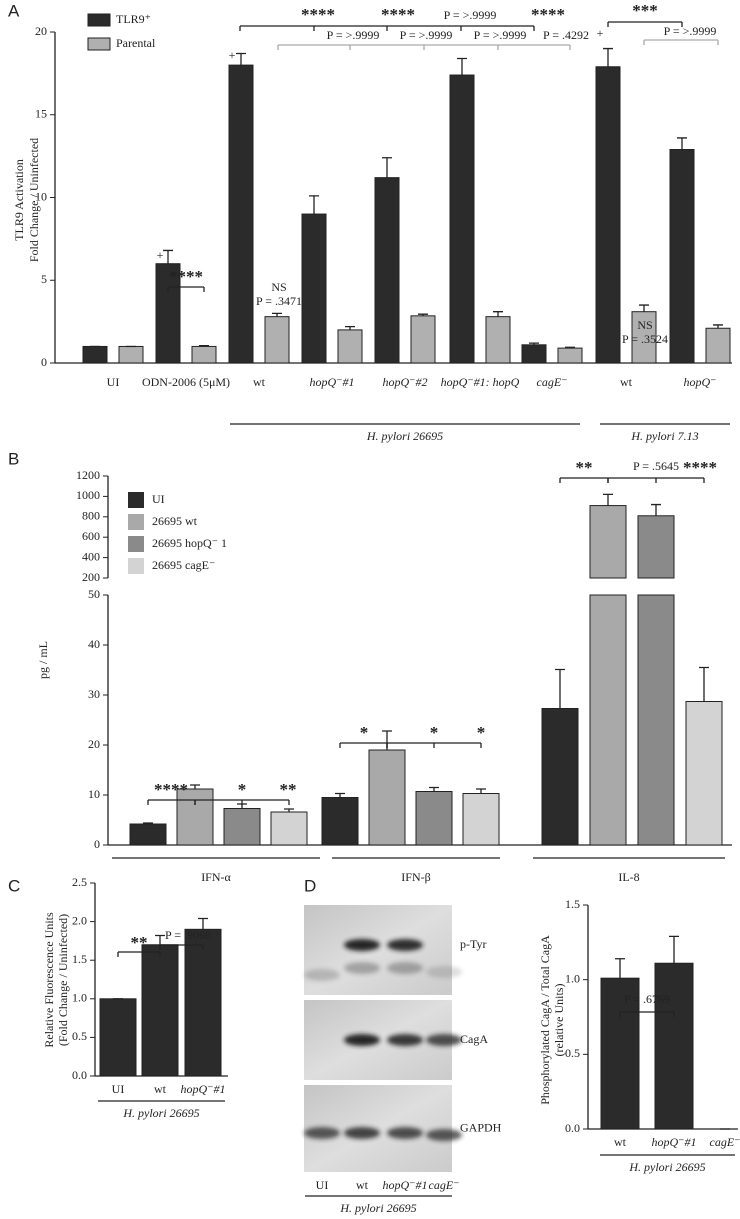 The width and height of the screenshot is (740, 1219). Describe the element at coordinates (14, 885) in the screenshot. I see `panel-letter: C` at that location.